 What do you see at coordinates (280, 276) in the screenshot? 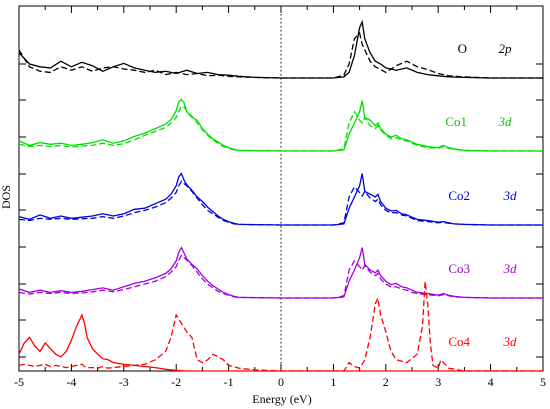
I see `series-line-Co3-dashed` at bounding box center [280, 276].